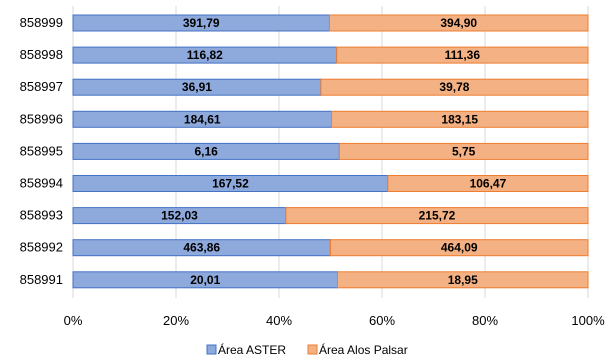 Image resolution: width=607 pixels, height=360 pixels. I want to click on data-label: 106,47, so click(488, 184).